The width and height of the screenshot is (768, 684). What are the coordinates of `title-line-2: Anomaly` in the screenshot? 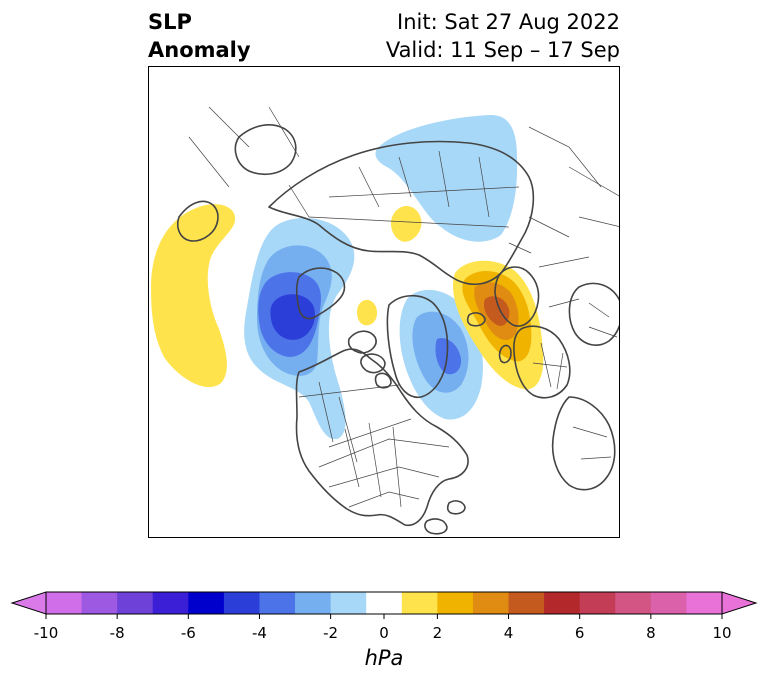 It's located at (199, 50).